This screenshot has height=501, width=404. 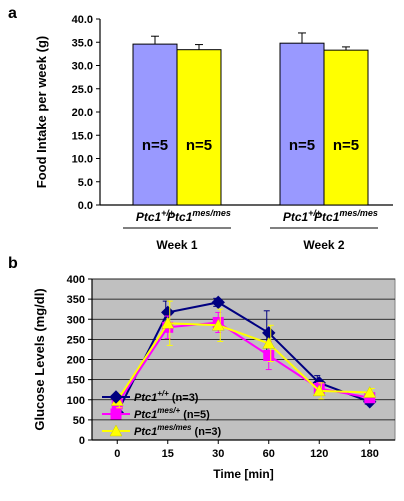 I want to click on panel-label-a: a, so click(x=12, y=13).